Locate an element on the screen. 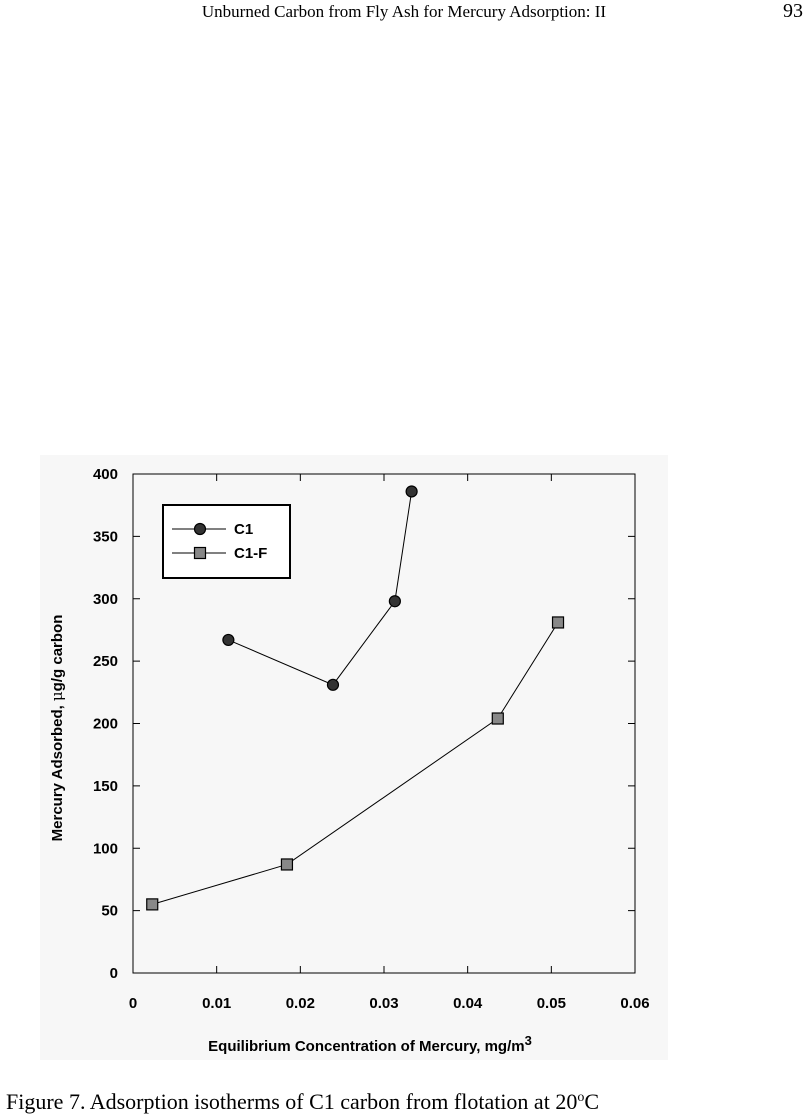 The image size is (808, 1117). x-tick-label: 0.06 is located at coordinates (634, 1003).